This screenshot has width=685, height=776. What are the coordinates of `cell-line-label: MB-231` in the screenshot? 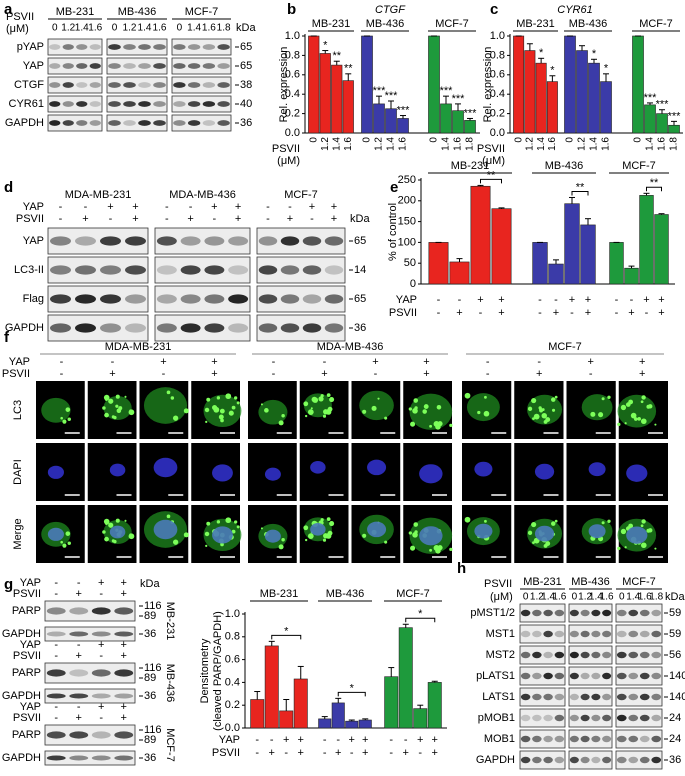 It's located at (170, 621).